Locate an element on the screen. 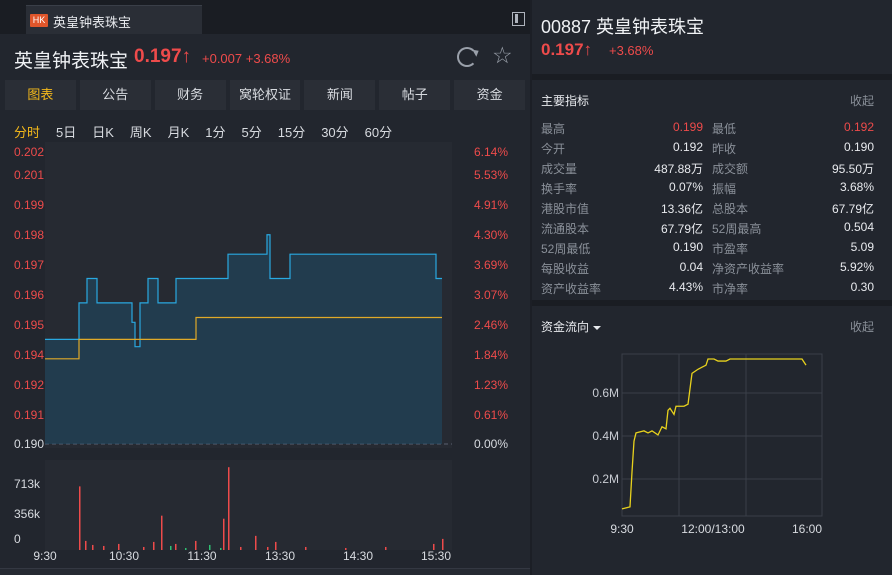 This screenshot has height=575, width=892. metric-value: 5.92% is located at coordinates (856, 267).